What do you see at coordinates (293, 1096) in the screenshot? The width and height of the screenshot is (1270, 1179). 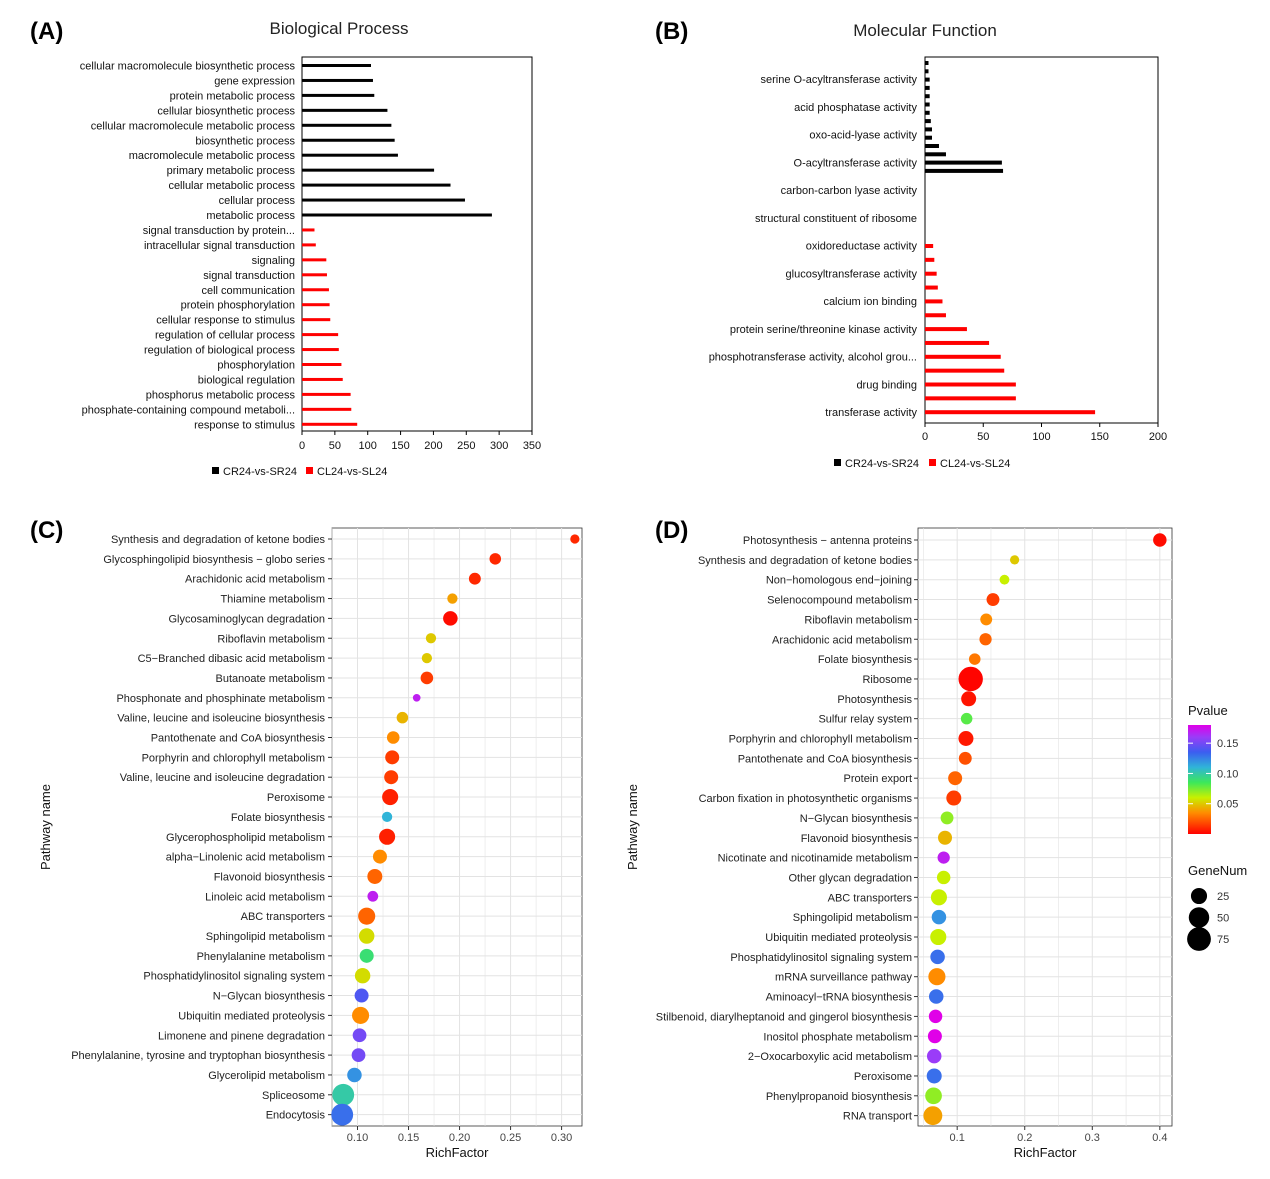 I see `pathway-label: Spliceosome` at bounding box center [293, 1096].